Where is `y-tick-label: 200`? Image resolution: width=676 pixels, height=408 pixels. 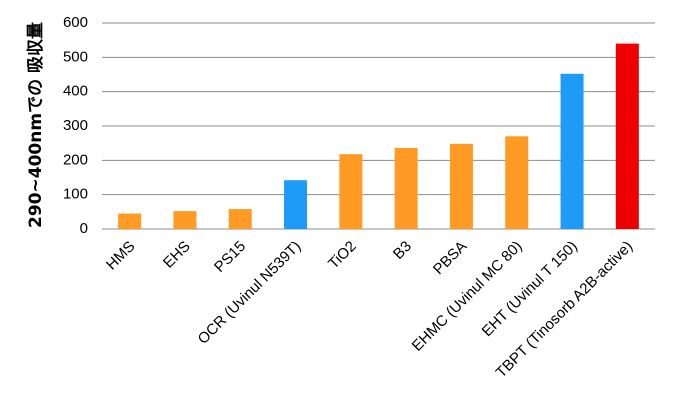 y-tick-label: 200 is located at coordinates (75, 159).